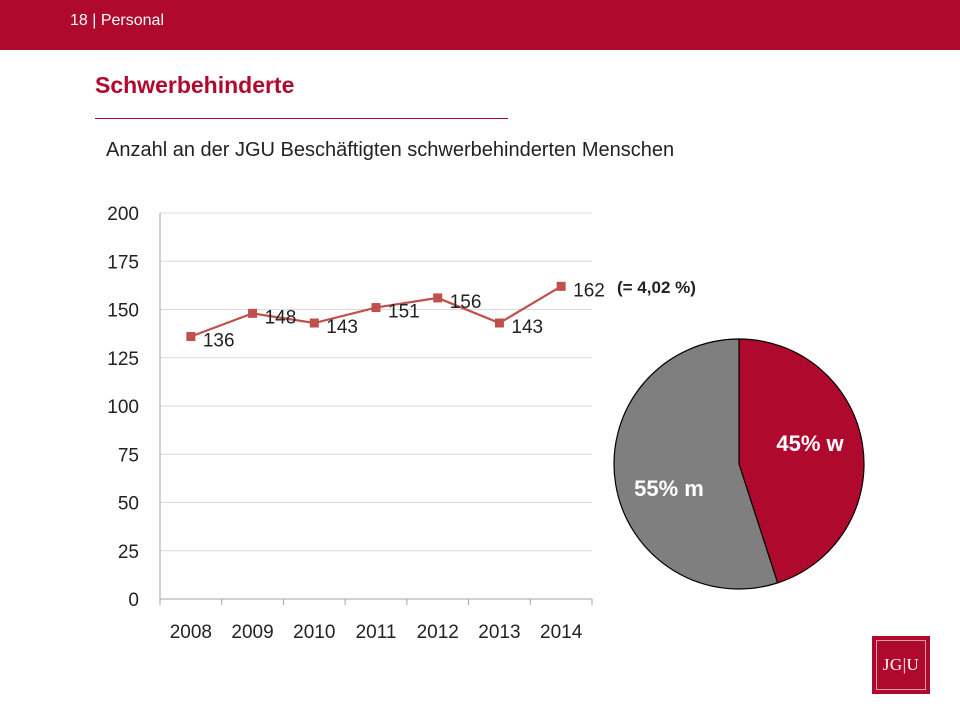 The image size is (960, 720). Describe the element at coordinates (123, 407) in the screenshot. I see `y-tick-label: 100` at that location.